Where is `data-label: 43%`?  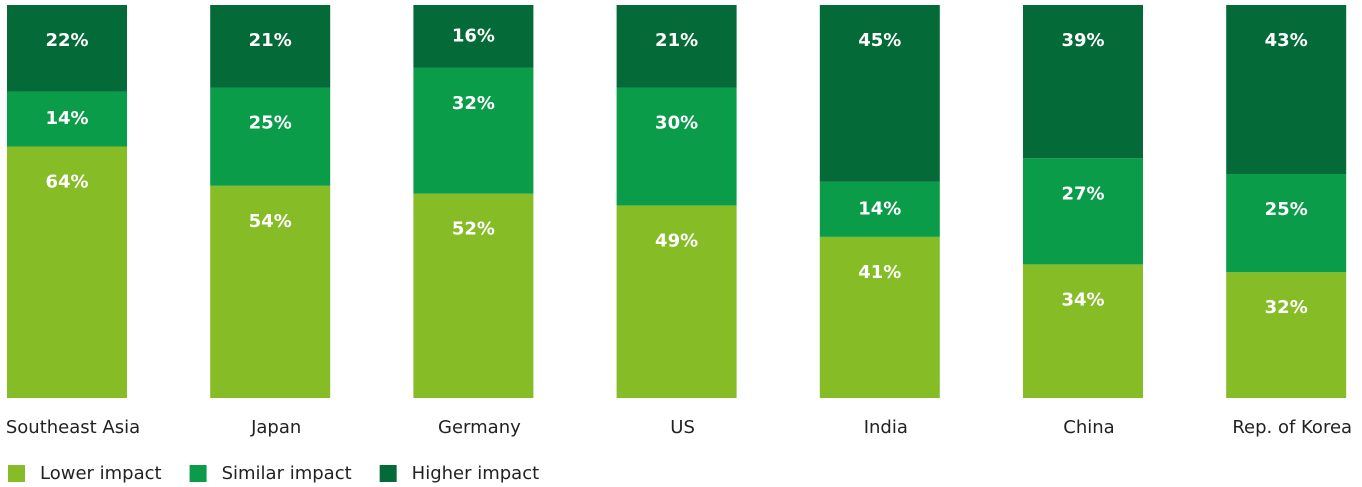 data-label: 43% is located at coordinates (1286, 40).